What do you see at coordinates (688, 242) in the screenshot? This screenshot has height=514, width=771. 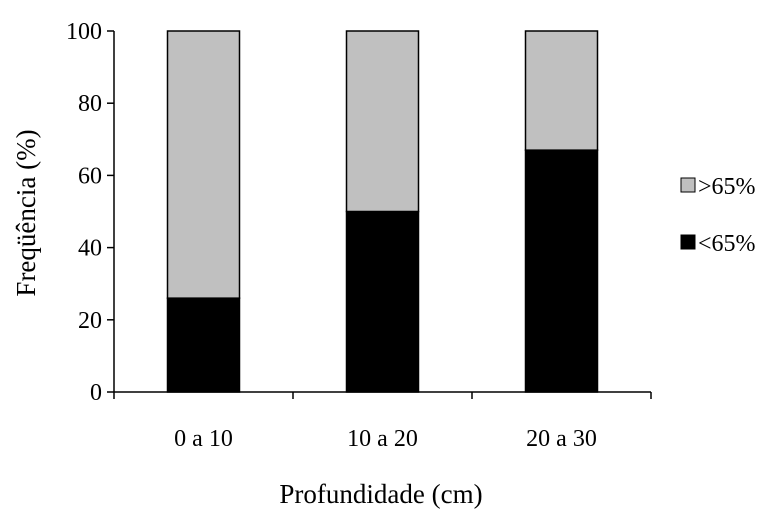 I see `legend-swatch-lt65` at bounding box center [688, 242].